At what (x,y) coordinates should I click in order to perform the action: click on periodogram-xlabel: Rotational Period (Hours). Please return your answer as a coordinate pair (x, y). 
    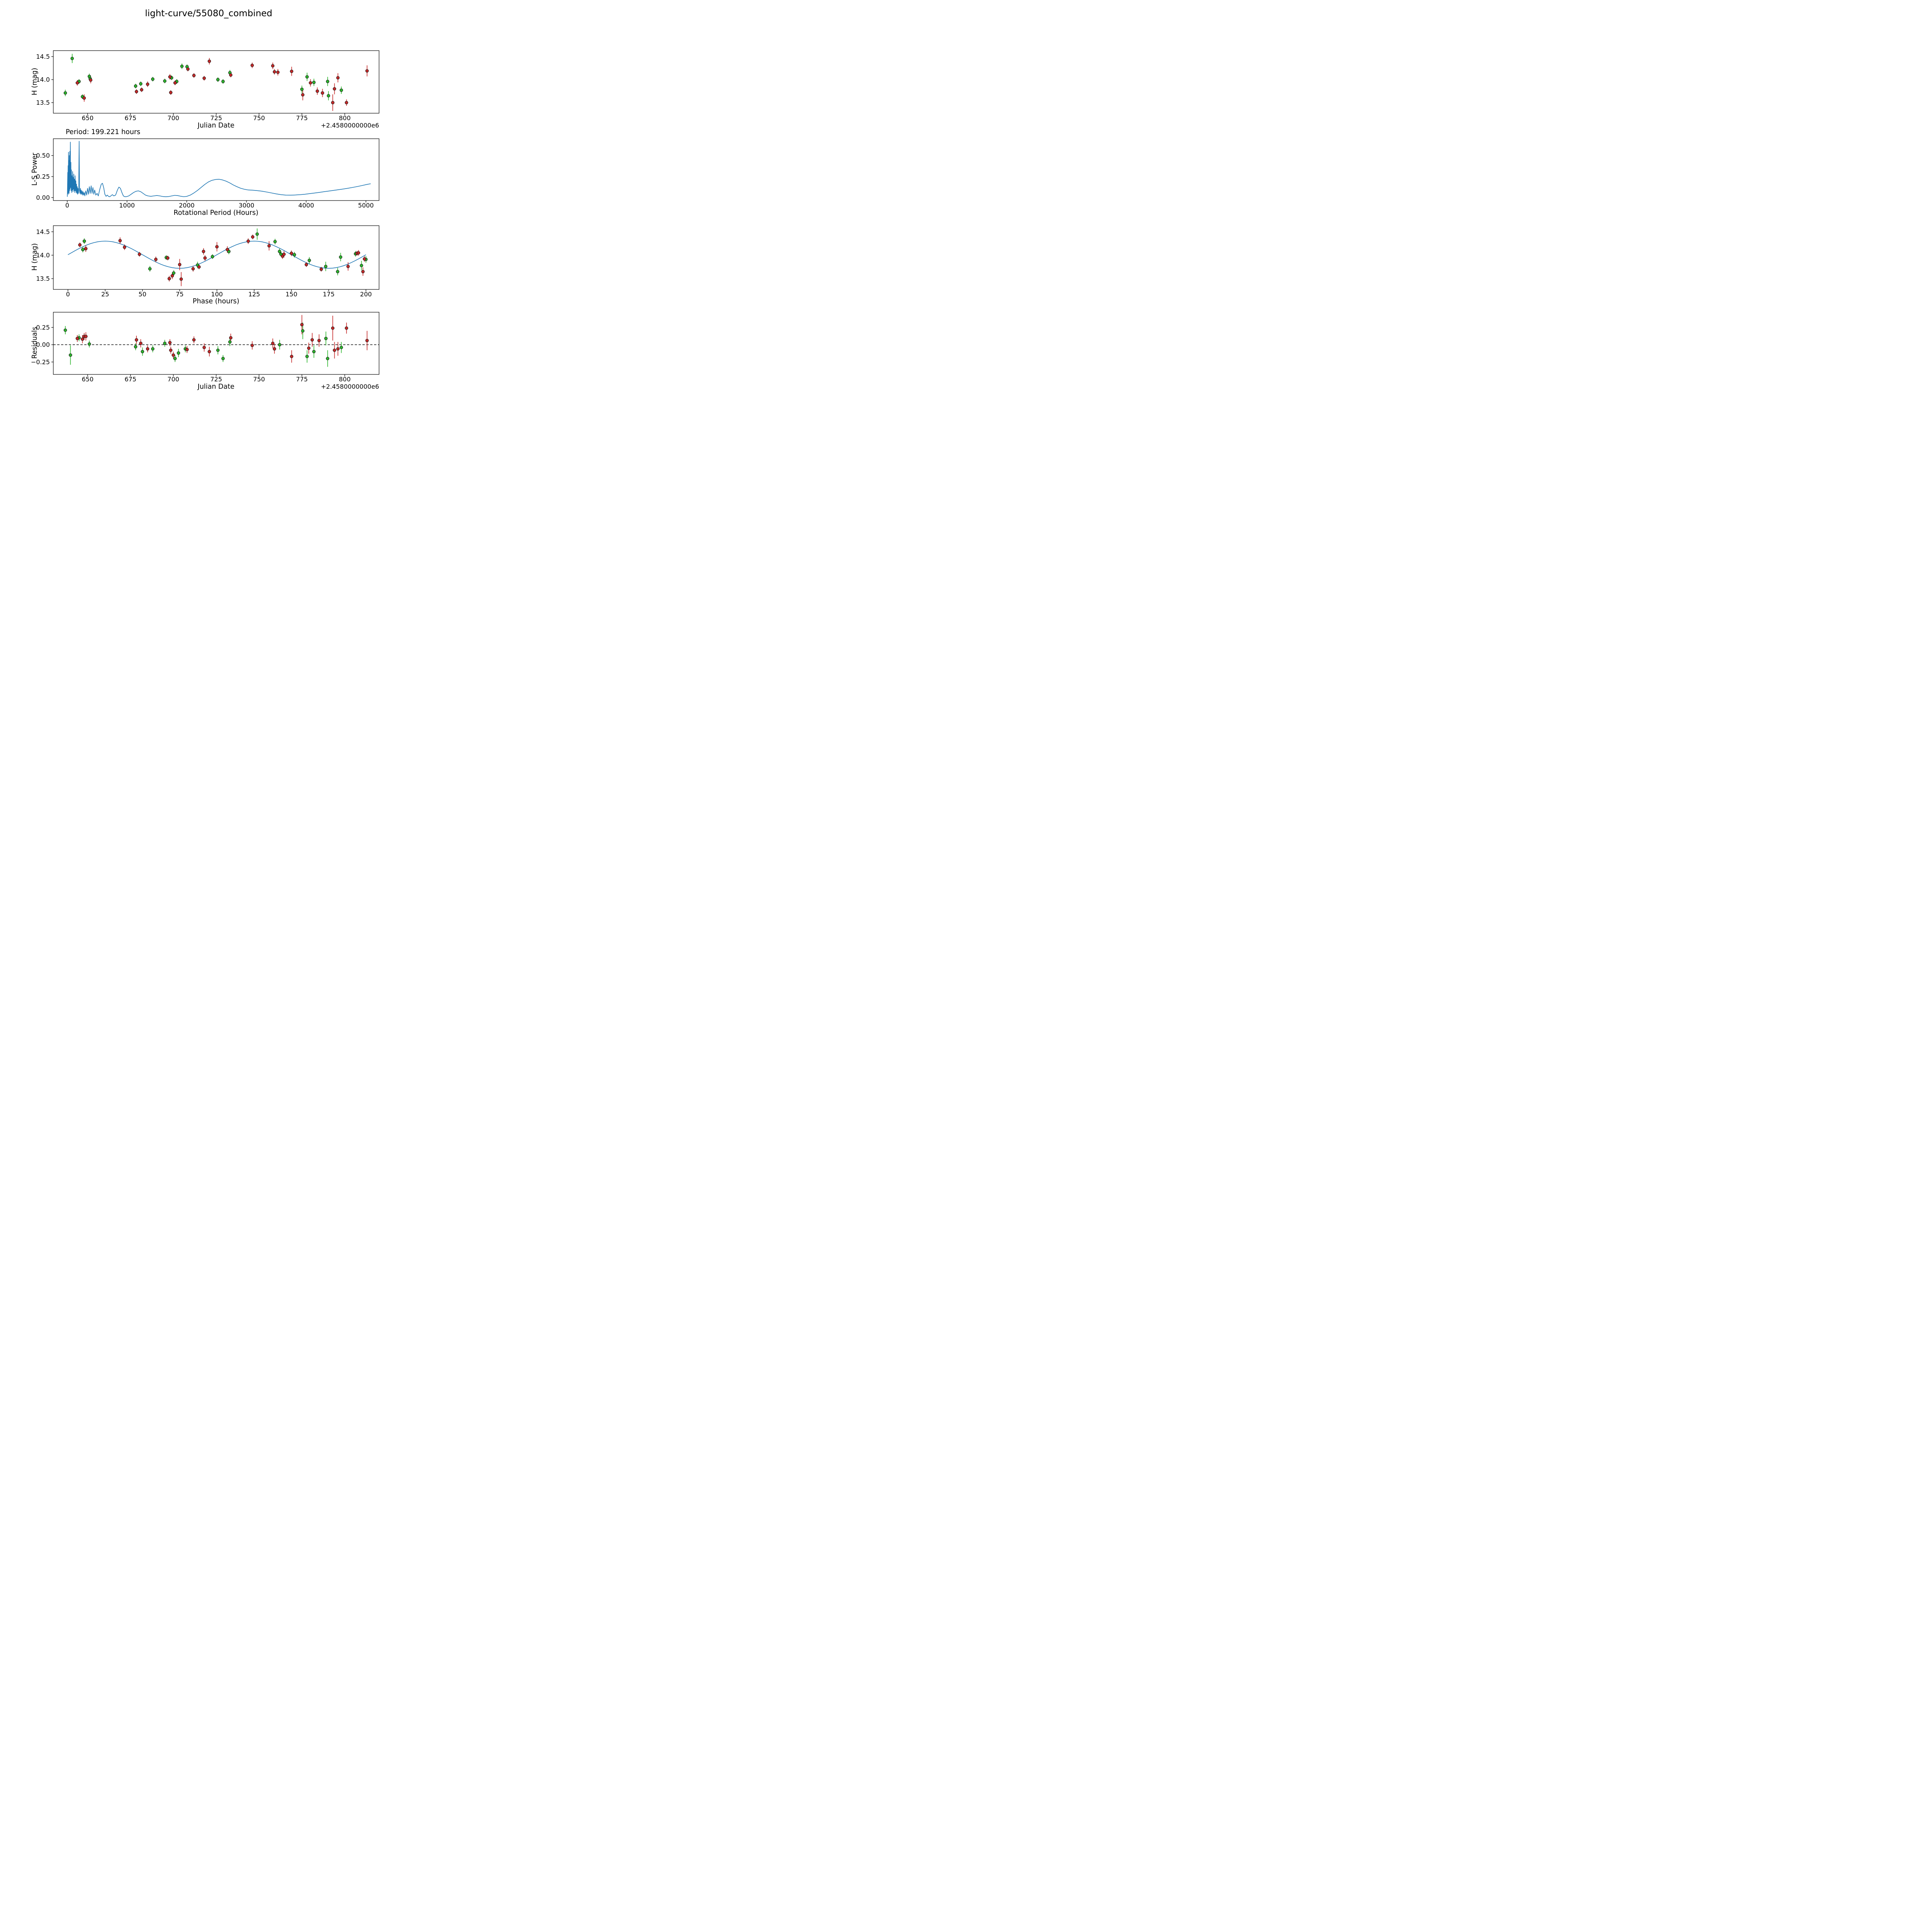
    Looking at the image, I should click on (216, 213).